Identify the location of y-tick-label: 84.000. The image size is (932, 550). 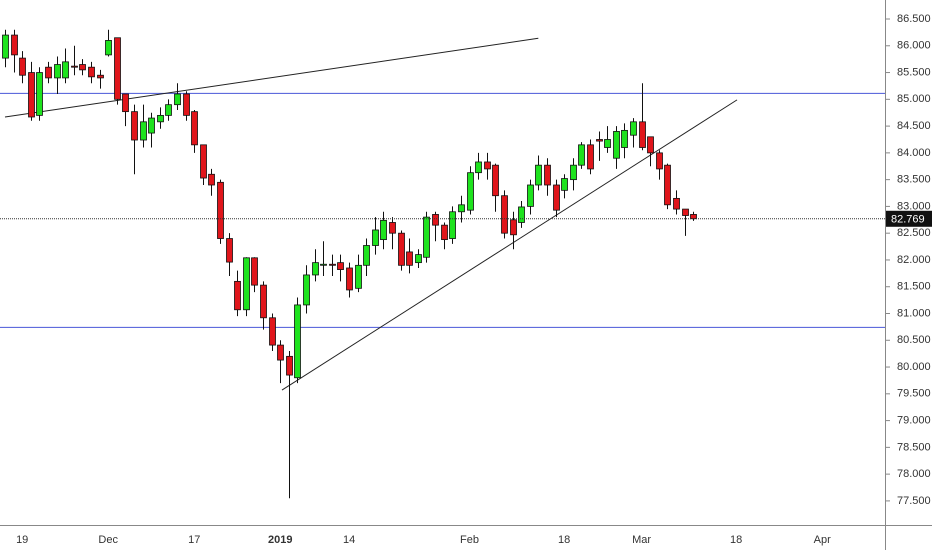
(914, 153).